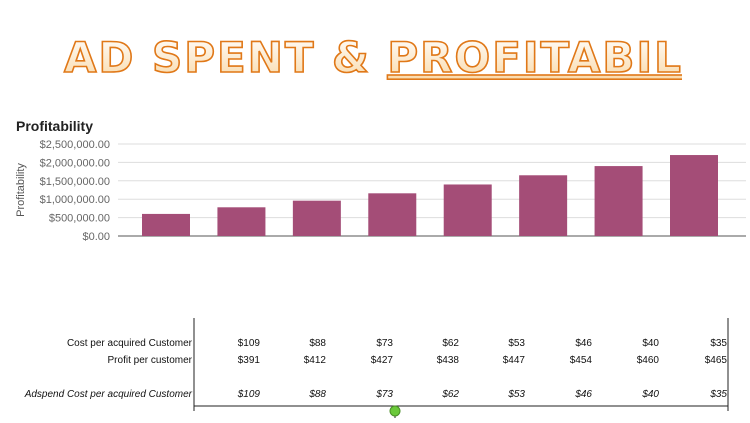 Image resolution: width=750 pixels, height=423 pixels. I want to click on table-row-label: Adspend Cost per acquired Customer, so click(108, 394).